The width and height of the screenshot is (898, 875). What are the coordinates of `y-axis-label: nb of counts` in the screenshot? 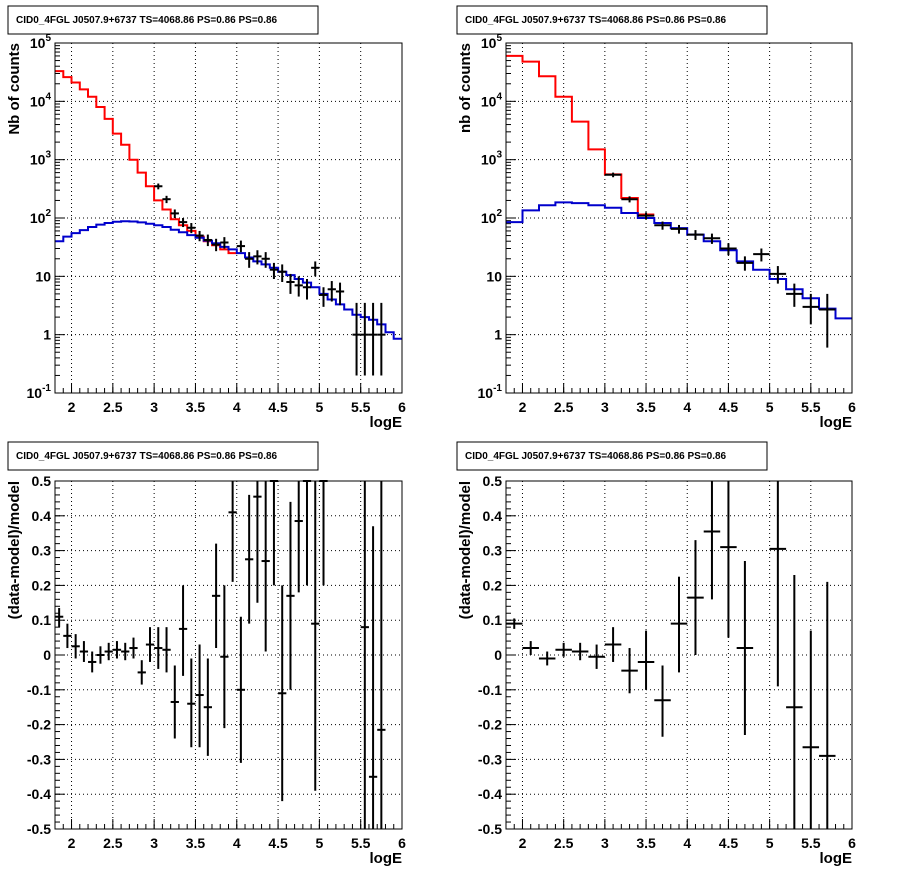 It's located at (465, 88).